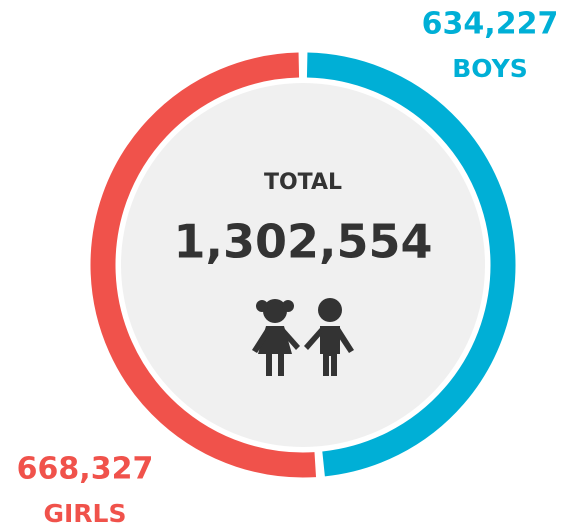  Describe the element at coordinates (84, 513) in the screenshot. I see `category-label: GIRLS` at that location.